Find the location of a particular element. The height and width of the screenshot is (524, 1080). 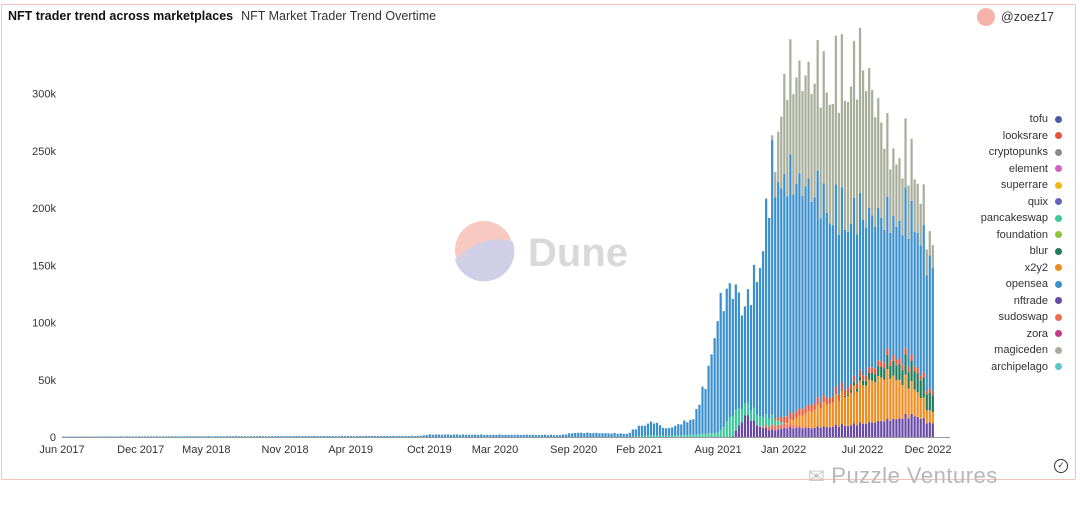

legend-item-nftrade: nftrade is located at coordinates (1017, 301).